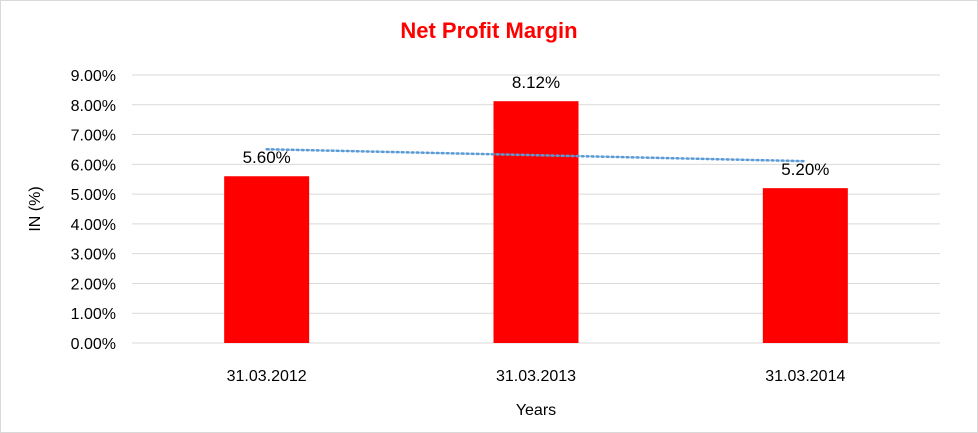 The height and width of the screenshot is (433, 978). What do you see at coordinates (93, 314) in the screenshot?
I see `y-tick-label: 1.00%` at bounding box center [93, 314].